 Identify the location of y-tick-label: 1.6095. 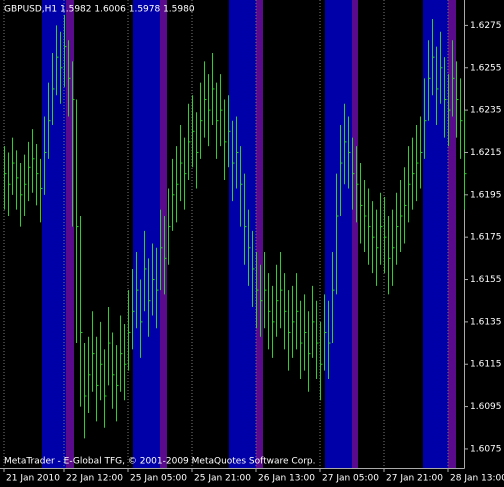
(486, 407).